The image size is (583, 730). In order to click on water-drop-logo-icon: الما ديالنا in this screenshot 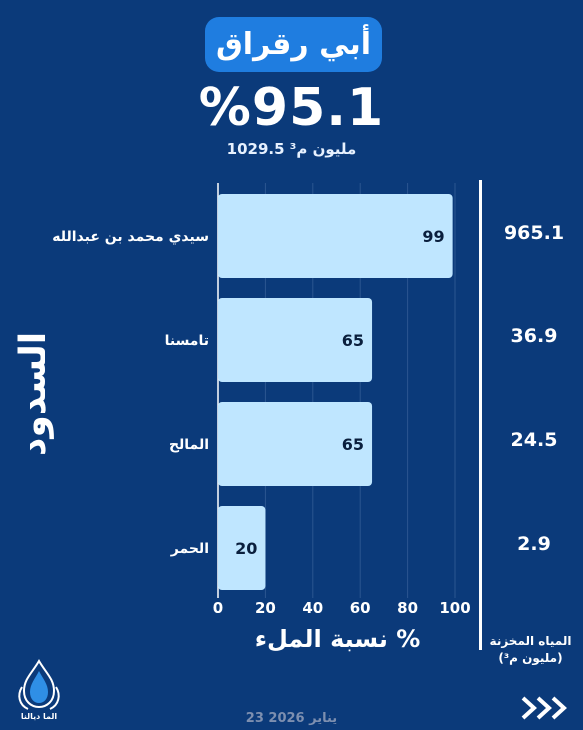, I will do `click(39, 690)`.